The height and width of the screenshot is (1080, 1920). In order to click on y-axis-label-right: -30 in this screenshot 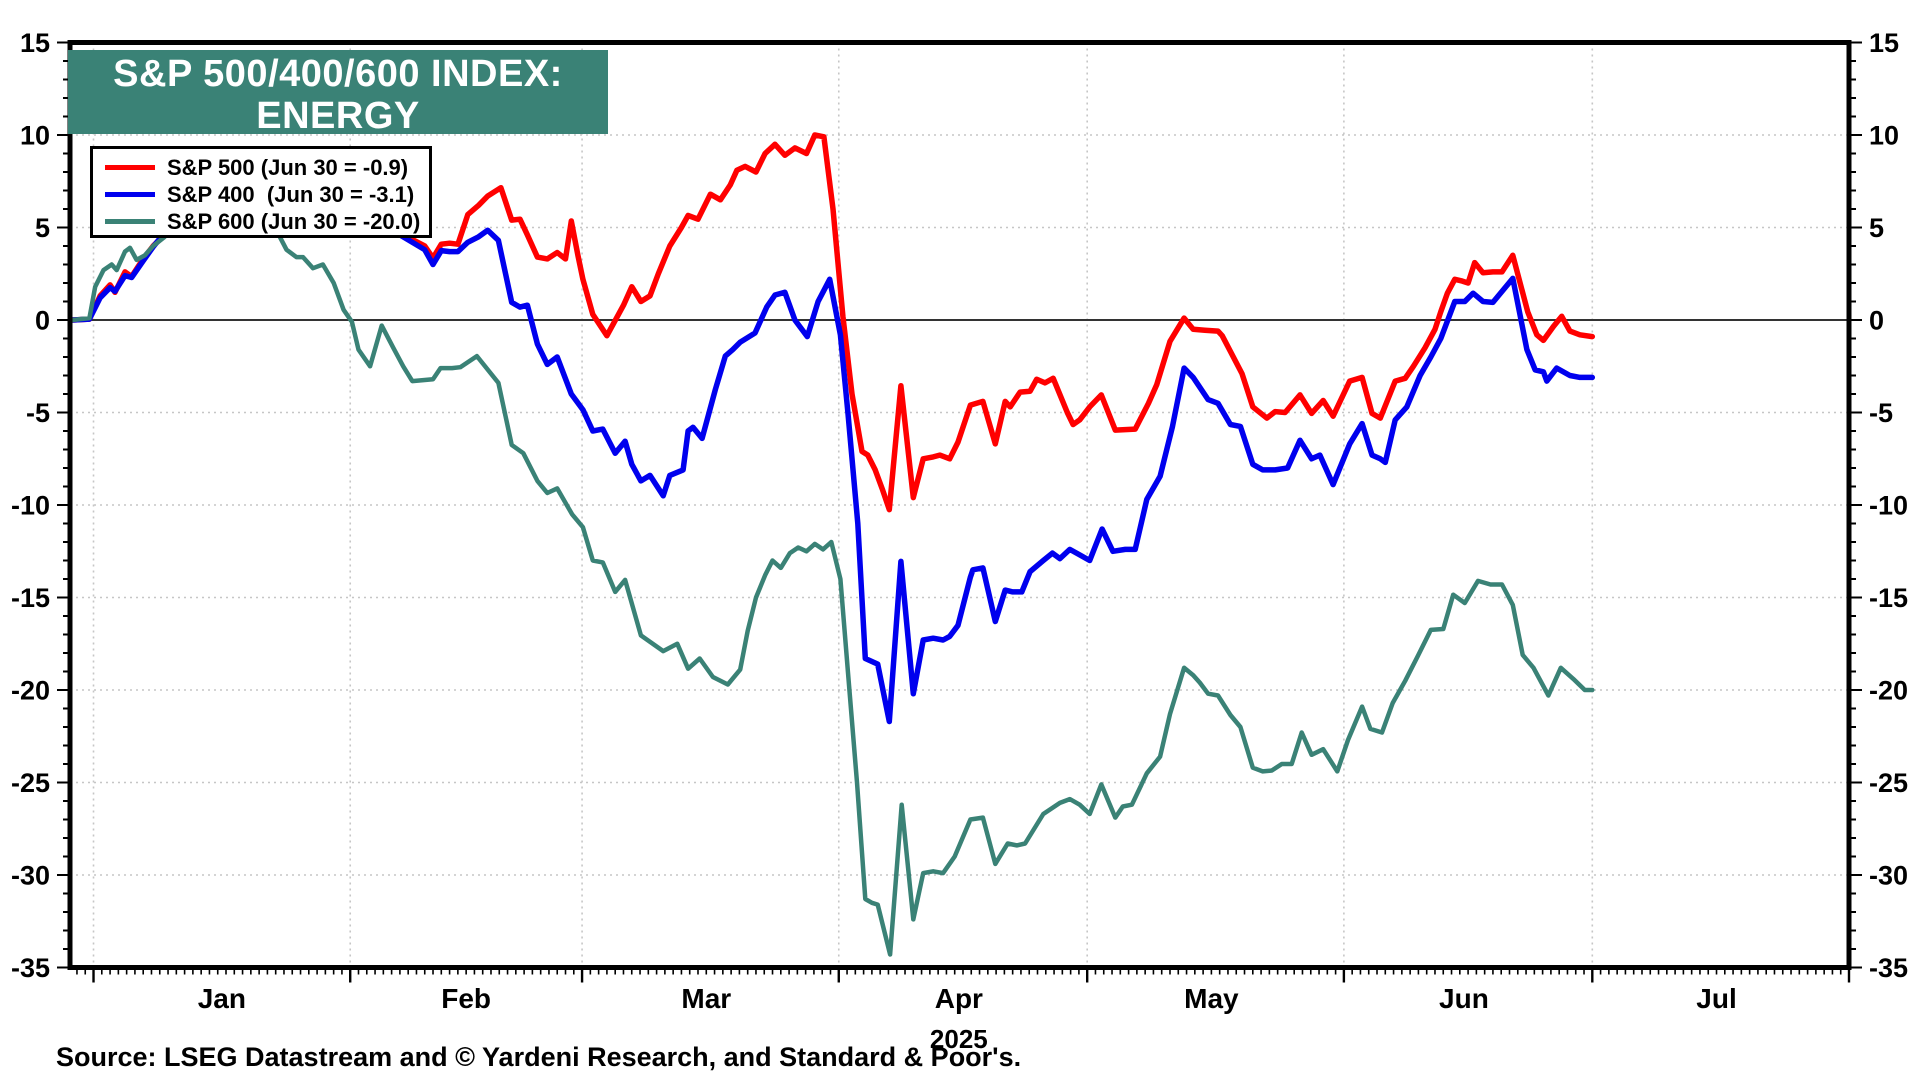, I will do `click(1888, 876)`.